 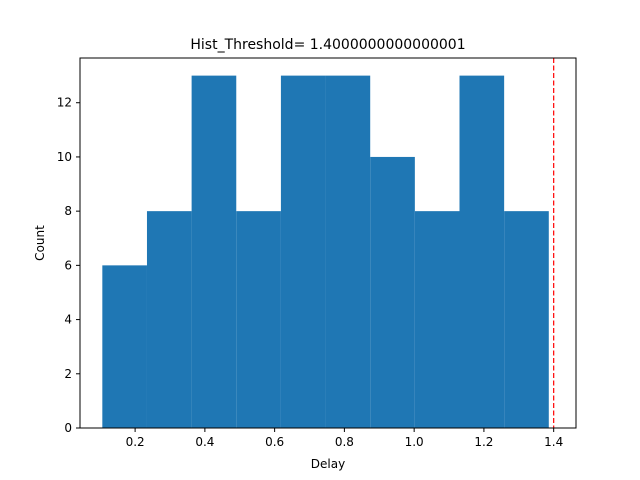 I want to click on y-tick-label: 12, so click(x=64, y=103).